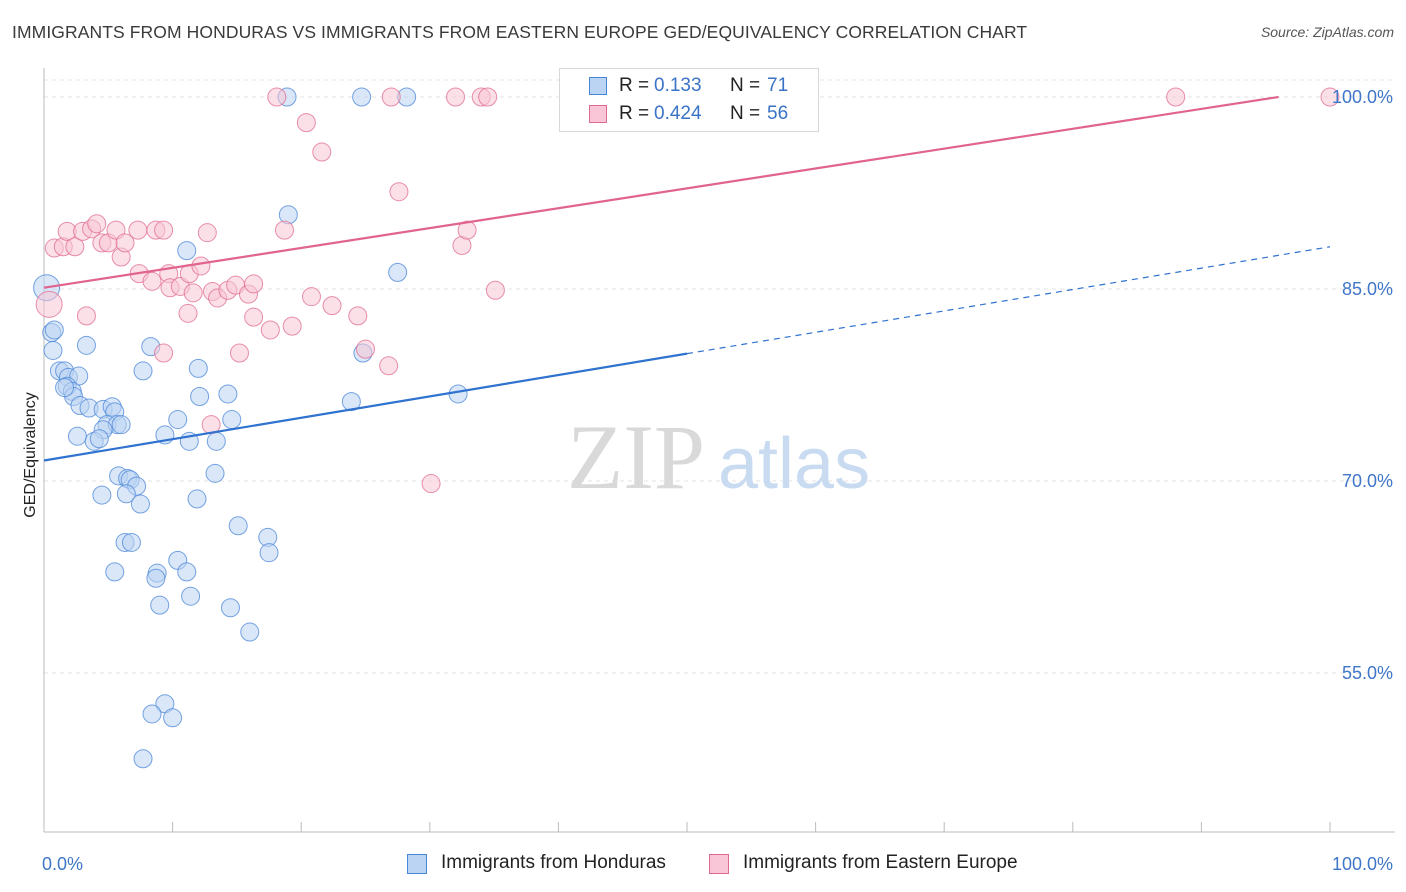 Image resolution: width=1406 pixels, height=892 pixels. Describe the element at coordinates (794, 464) in the screenshot. I see `watermark-atlas: atlas` at that location.